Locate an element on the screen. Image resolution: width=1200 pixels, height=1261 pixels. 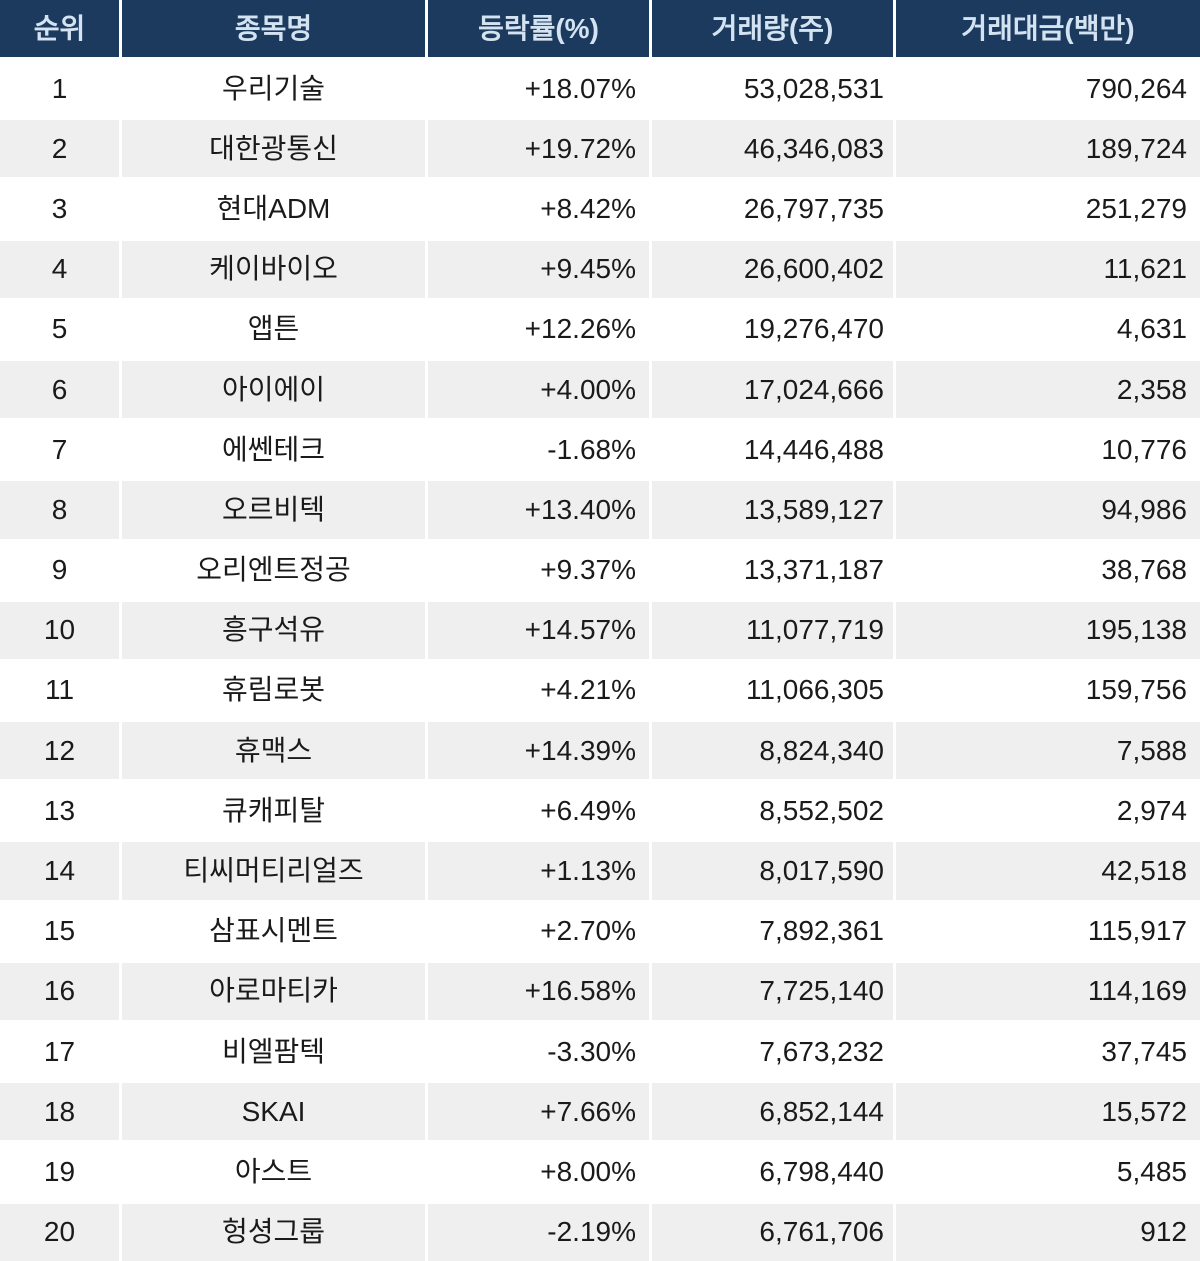
value-cell: 11,621 is located at coordinates (1048, 269).